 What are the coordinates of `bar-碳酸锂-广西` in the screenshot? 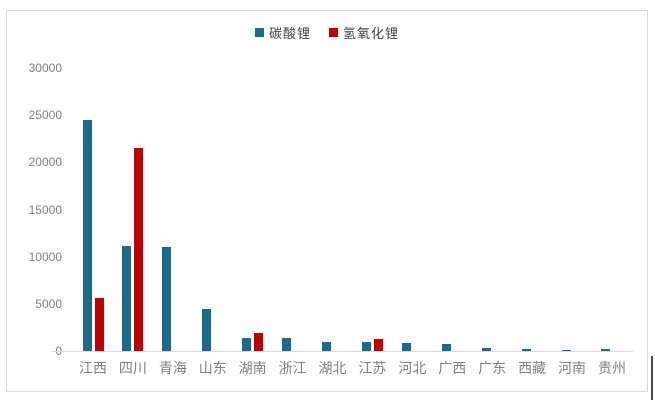 It's located at (446, 347).